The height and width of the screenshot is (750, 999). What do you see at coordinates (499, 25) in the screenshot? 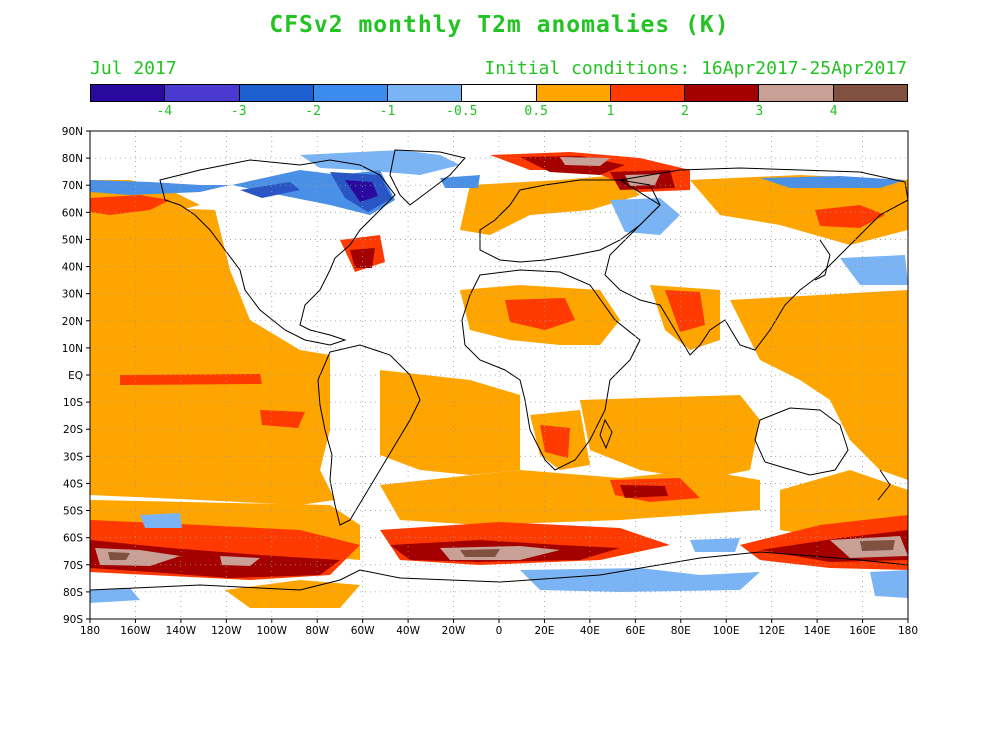
I see `map-title: CFSv2 monthly T2m anomalies (K)` at bounding box center [499, 25].